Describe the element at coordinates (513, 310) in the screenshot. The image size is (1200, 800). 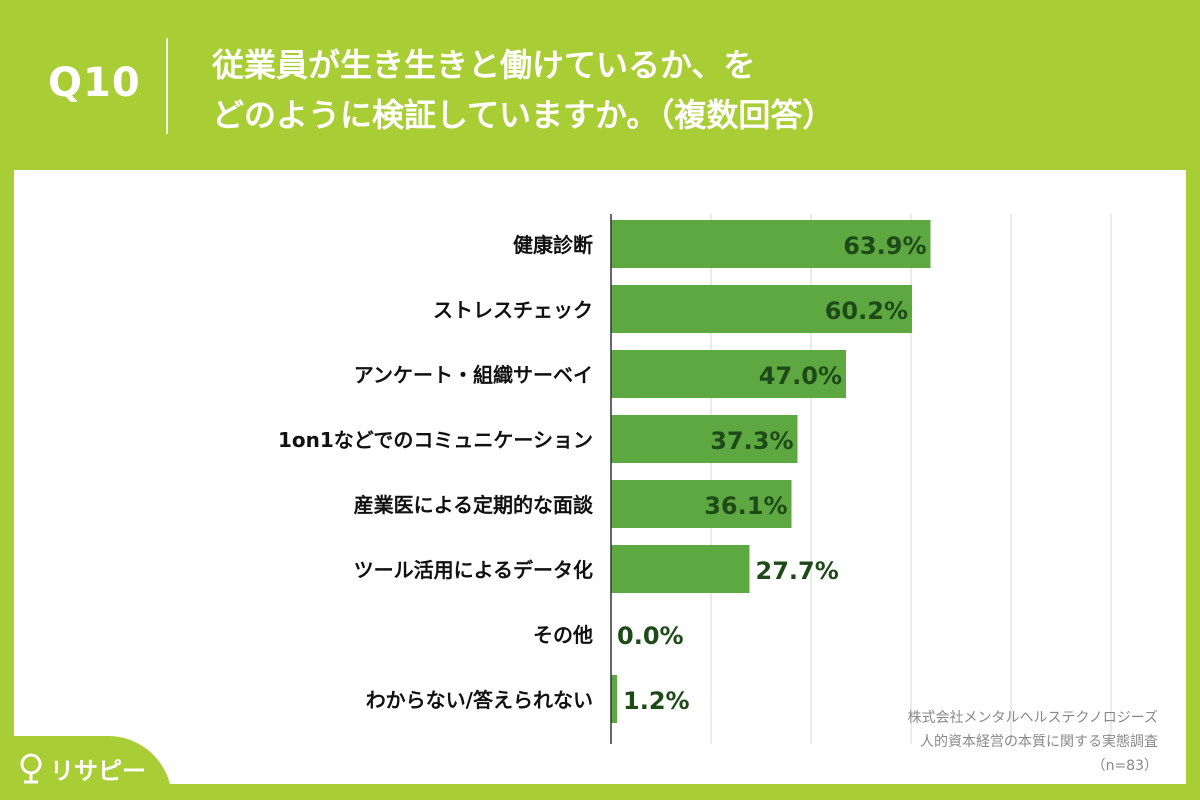
I see `category-label: ストレスチェック` at that location.